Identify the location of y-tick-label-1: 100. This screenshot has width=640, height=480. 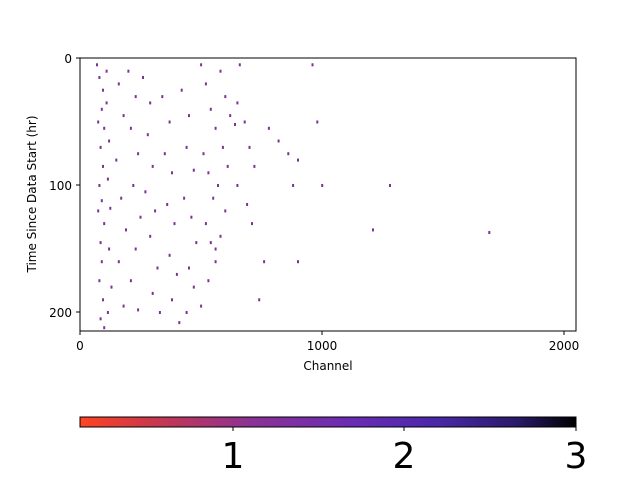
(60, 186).